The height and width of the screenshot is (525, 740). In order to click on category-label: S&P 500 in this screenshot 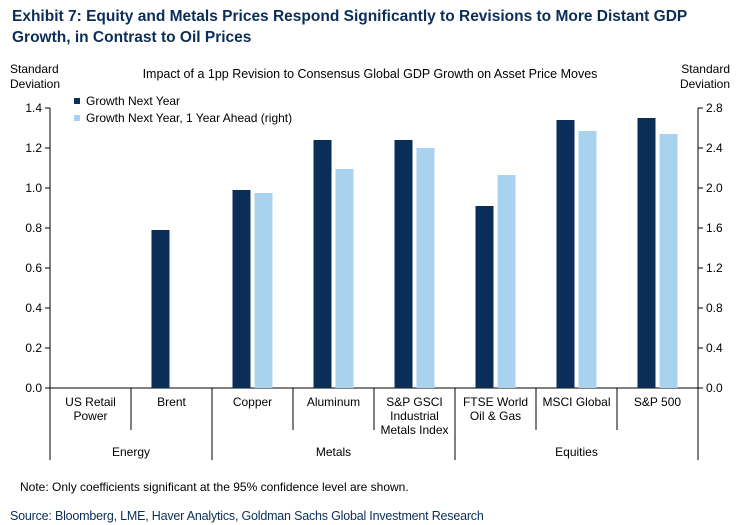, I will do `click(657, 402)`.